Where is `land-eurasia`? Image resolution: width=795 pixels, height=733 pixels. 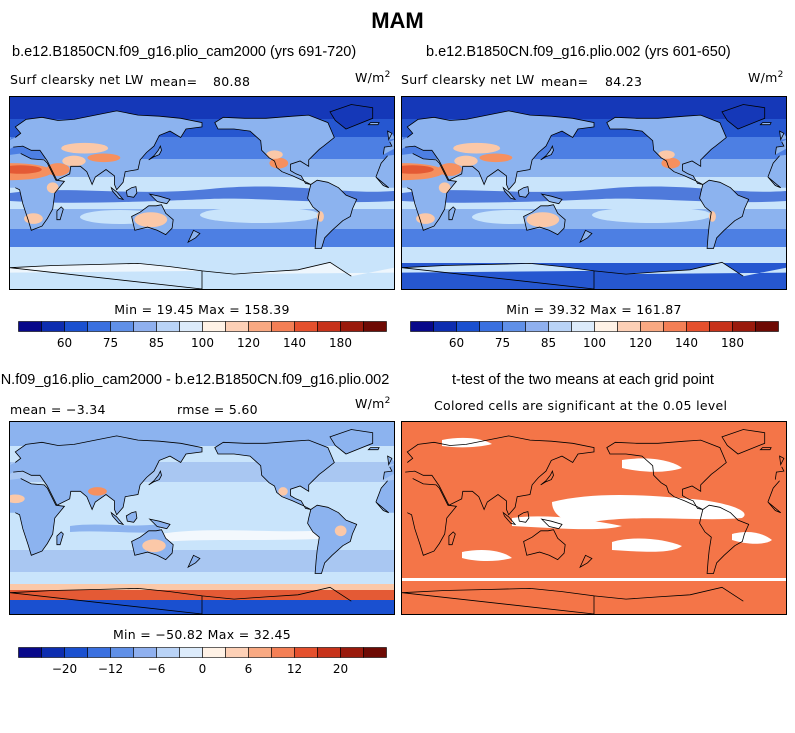 land-eurasia is located at coordinates (388, 147).